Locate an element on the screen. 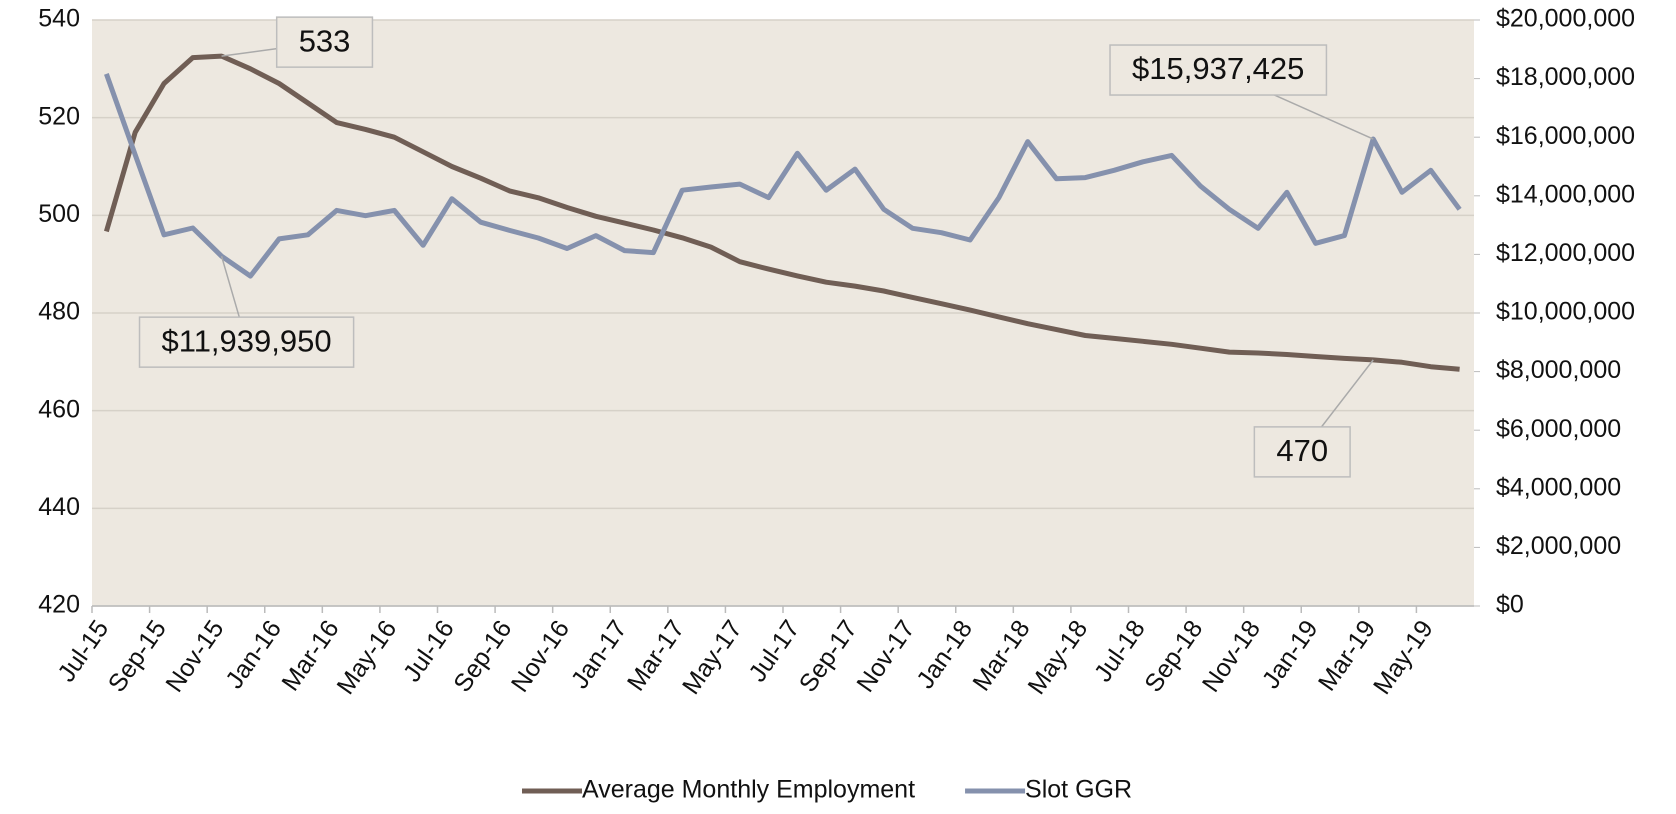  x-tick-label: Jan-18 is located at coordinates (944, 654).